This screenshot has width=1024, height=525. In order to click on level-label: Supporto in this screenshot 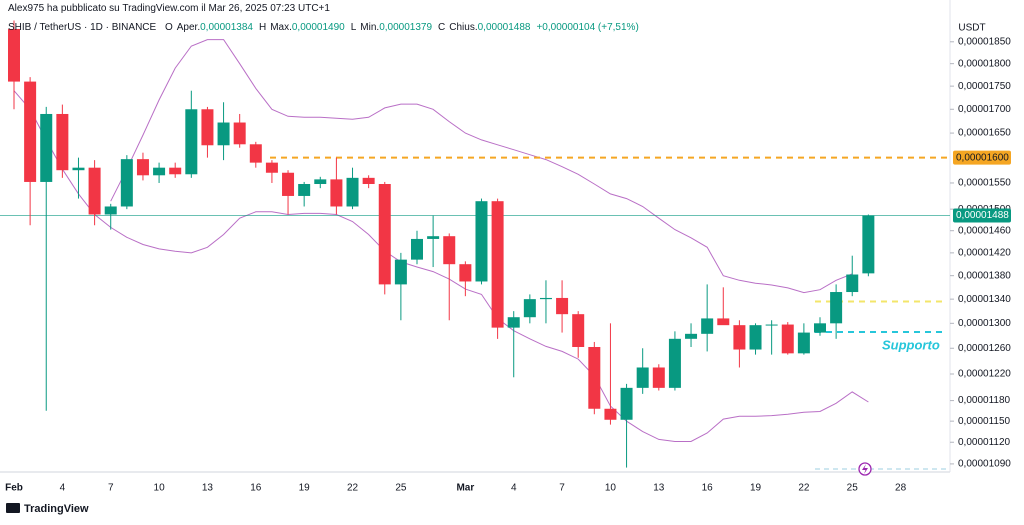, I will do `click(911, 344)`.